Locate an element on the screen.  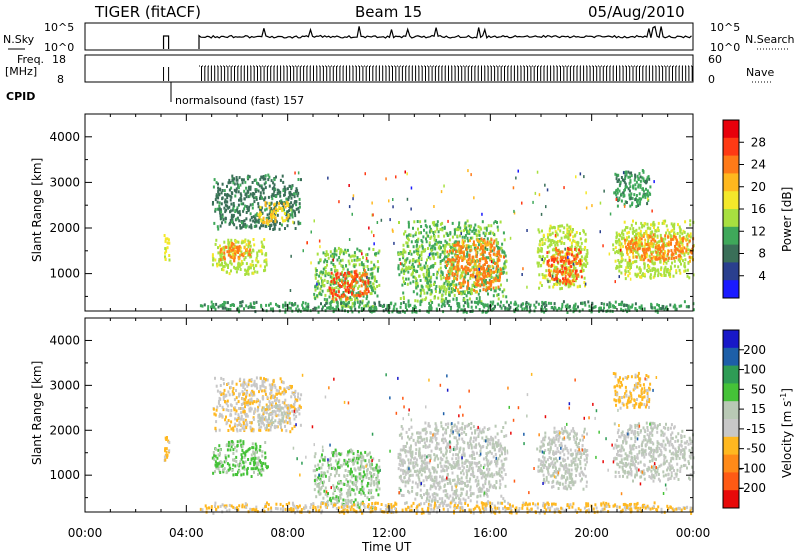
freq-unit-label: [MHz] is located at coordinates (21, 71).